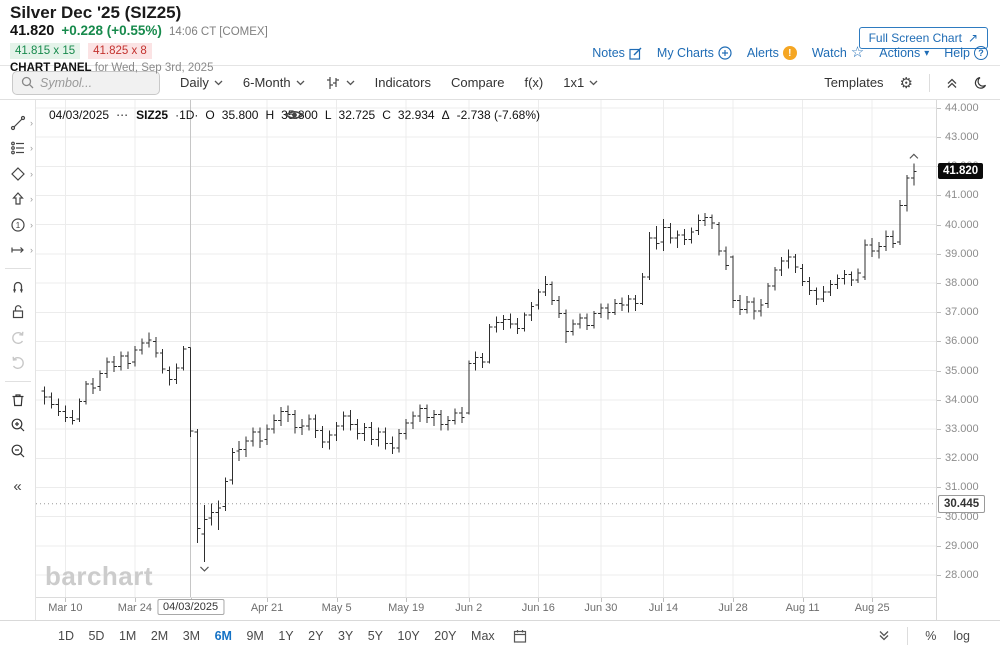 This screenshot has width=1000, height=666. What do you see at coordinates (96, 635) in the screenshot?
I see `range-5d: 5D` at bounding box center [96, 635].